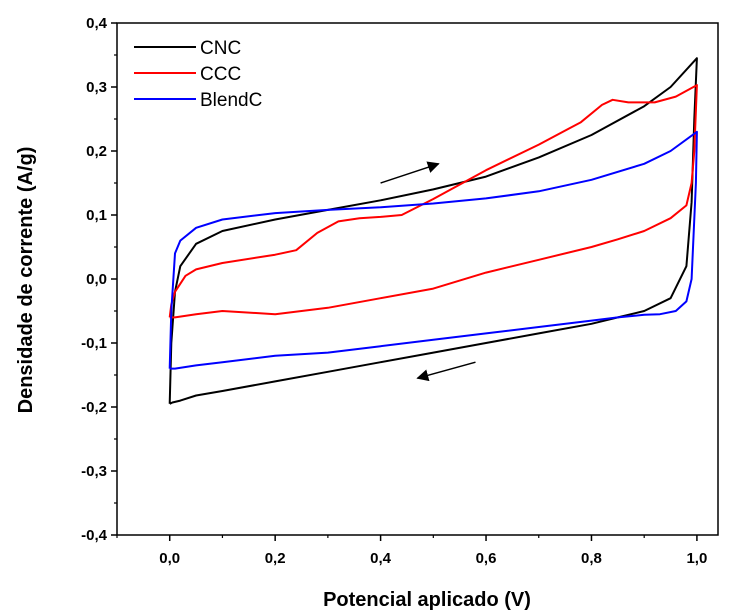  Describe the element at coordinates (169, 558) in the screenshot. I see `x-tick-label: 0,0` at that location.